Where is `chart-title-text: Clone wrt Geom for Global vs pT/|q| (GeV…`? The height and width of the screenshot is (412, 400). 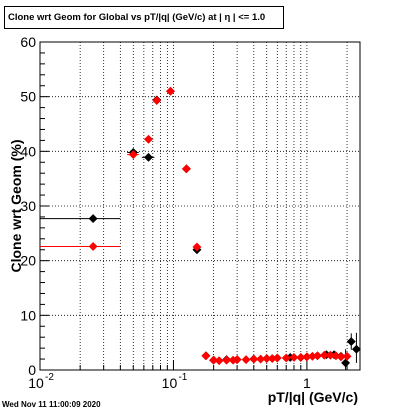
chart-title-text: Clone wrt Geom for Global vs pT/|q| (GeV… is located at coordinates (137, 17).